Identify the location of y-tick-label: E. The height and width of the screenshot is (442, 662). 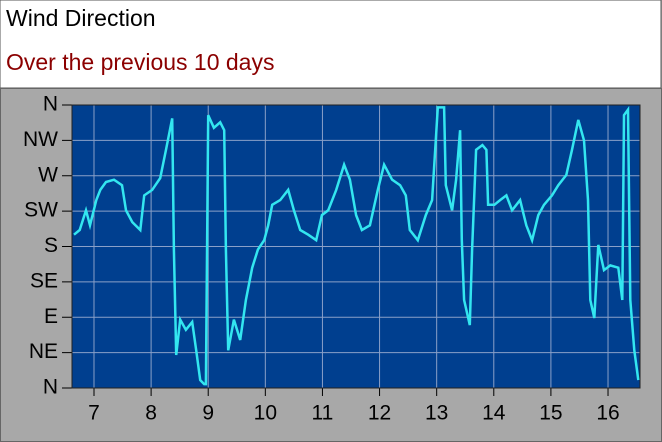
(51, 316).